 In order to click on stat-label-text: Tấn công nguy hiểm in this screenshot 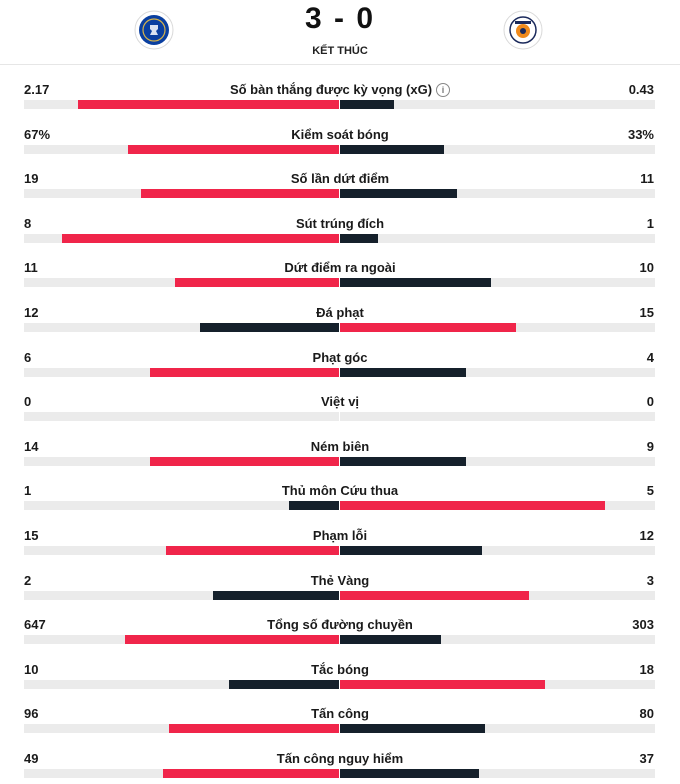, I will do `click(340, 758)`.